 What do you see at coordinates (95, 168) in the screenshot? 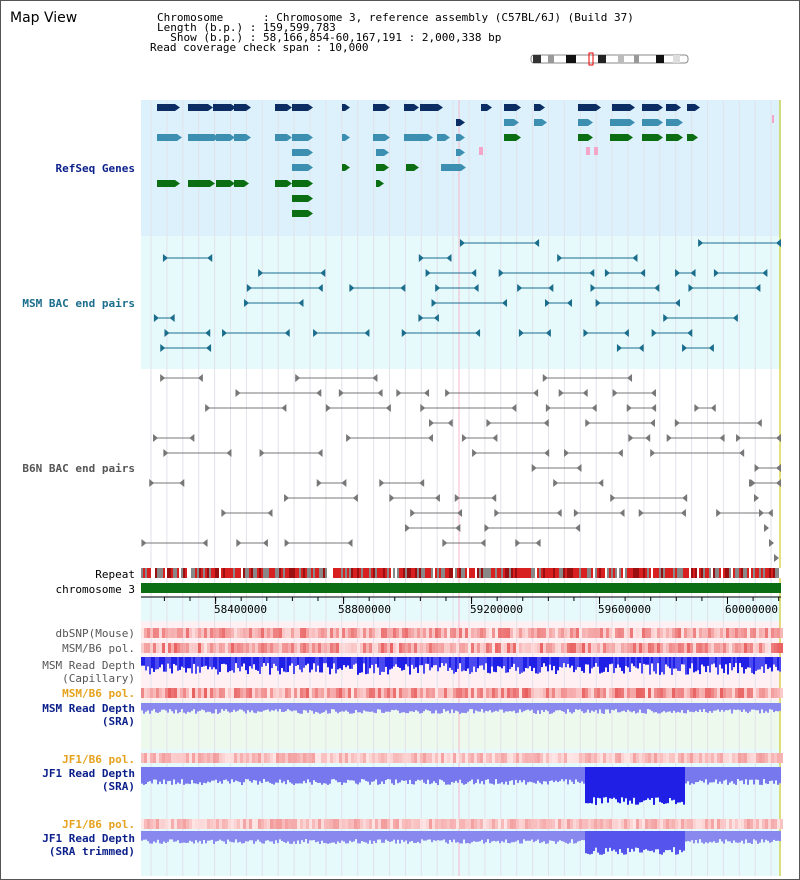
I see `track-label-refseq-genes: RefSeq Genes` at bounding box center [95, 168].